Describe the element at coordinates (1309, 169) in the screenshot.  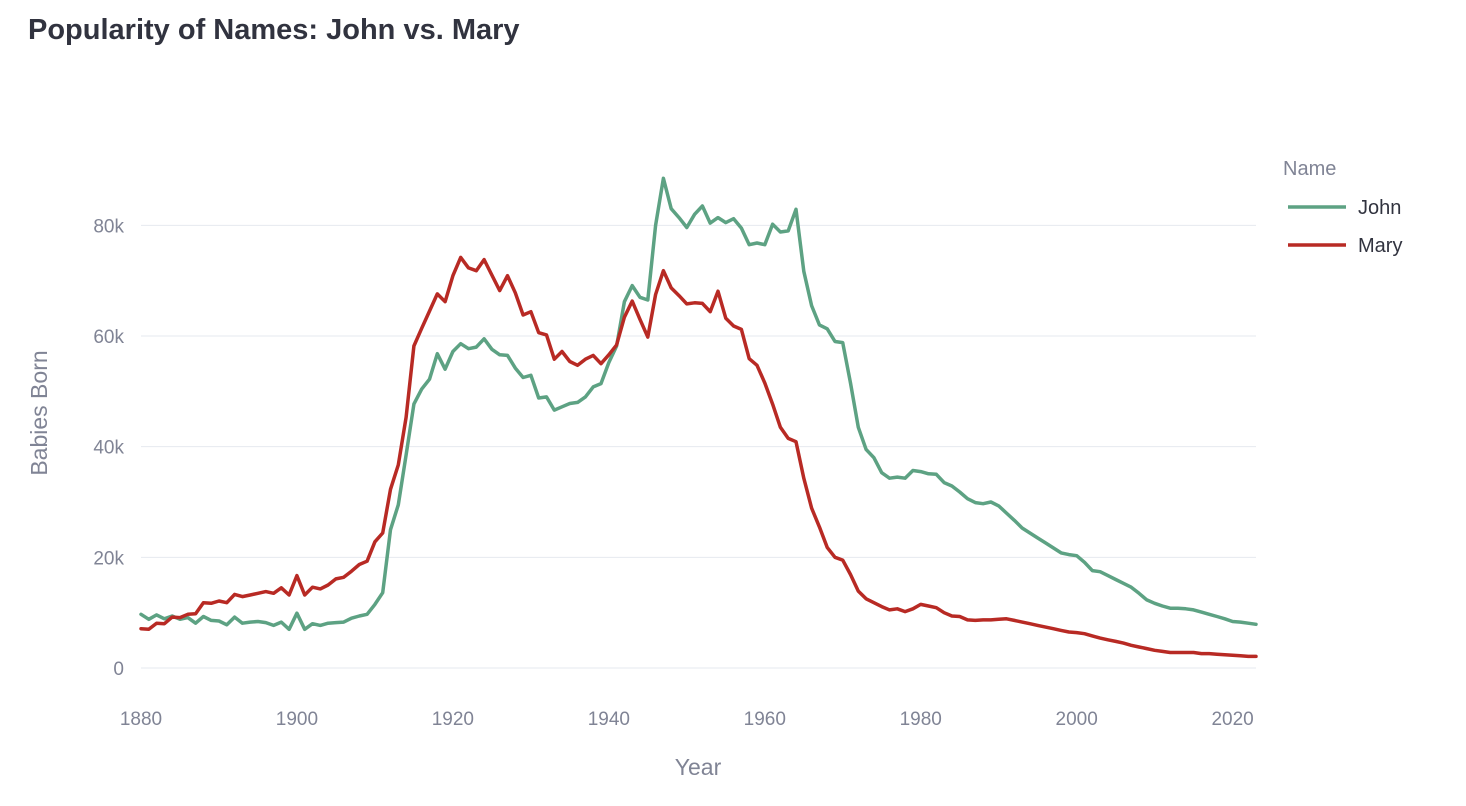
I see `legend-title: Name` at that location.